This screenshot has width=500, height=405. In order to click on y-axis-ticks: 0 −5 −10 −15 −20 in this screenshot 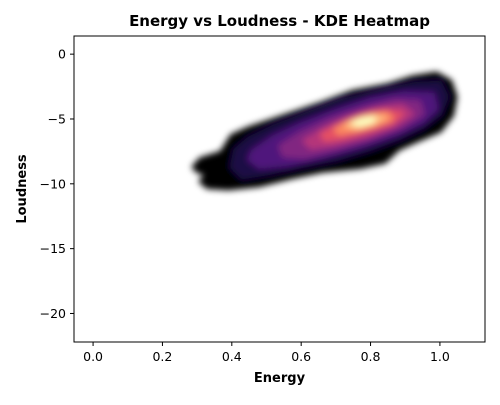, I will do `click(57, 184)`.